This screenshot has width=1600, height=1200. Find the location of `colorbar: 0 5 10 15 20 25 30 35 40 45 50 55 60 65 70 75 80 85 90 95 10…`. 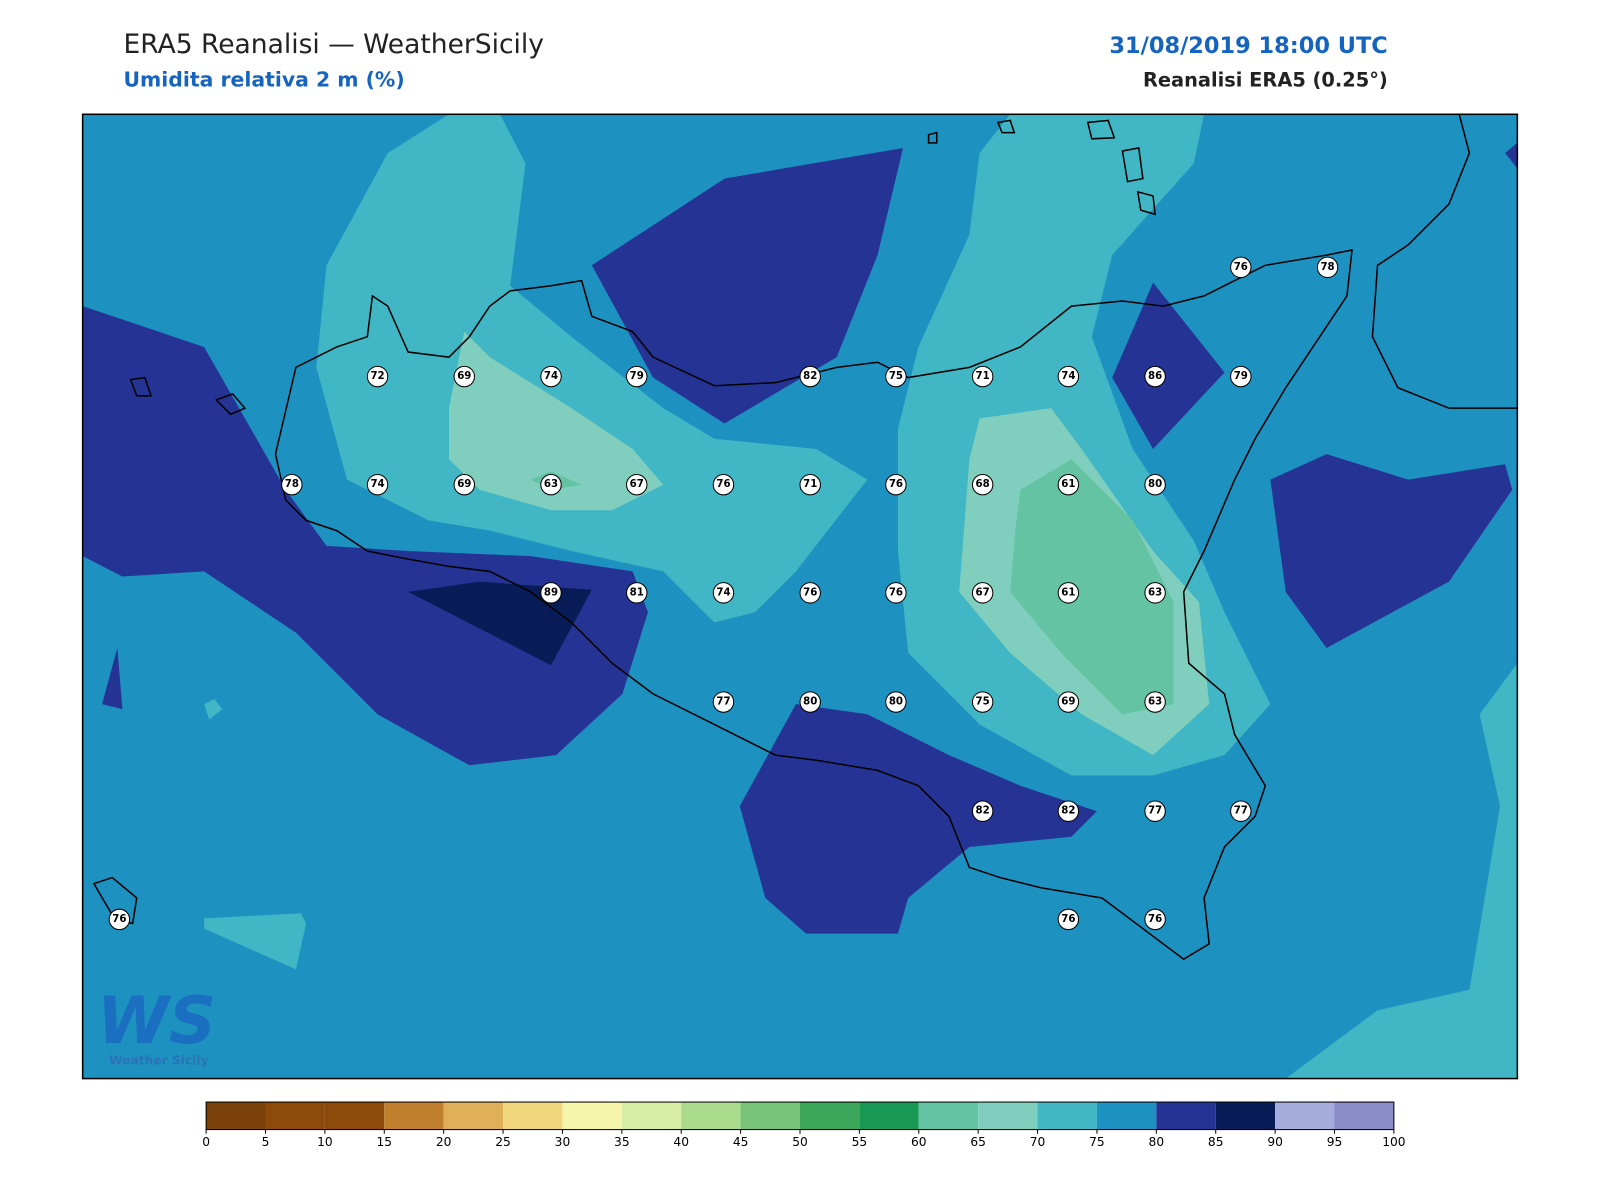

colorbar: 0 5 10 15 20 25 30 35 40 45 50 55 60 65 70 75 80 85 90 95 10… is located at coordinates (804, 1125).